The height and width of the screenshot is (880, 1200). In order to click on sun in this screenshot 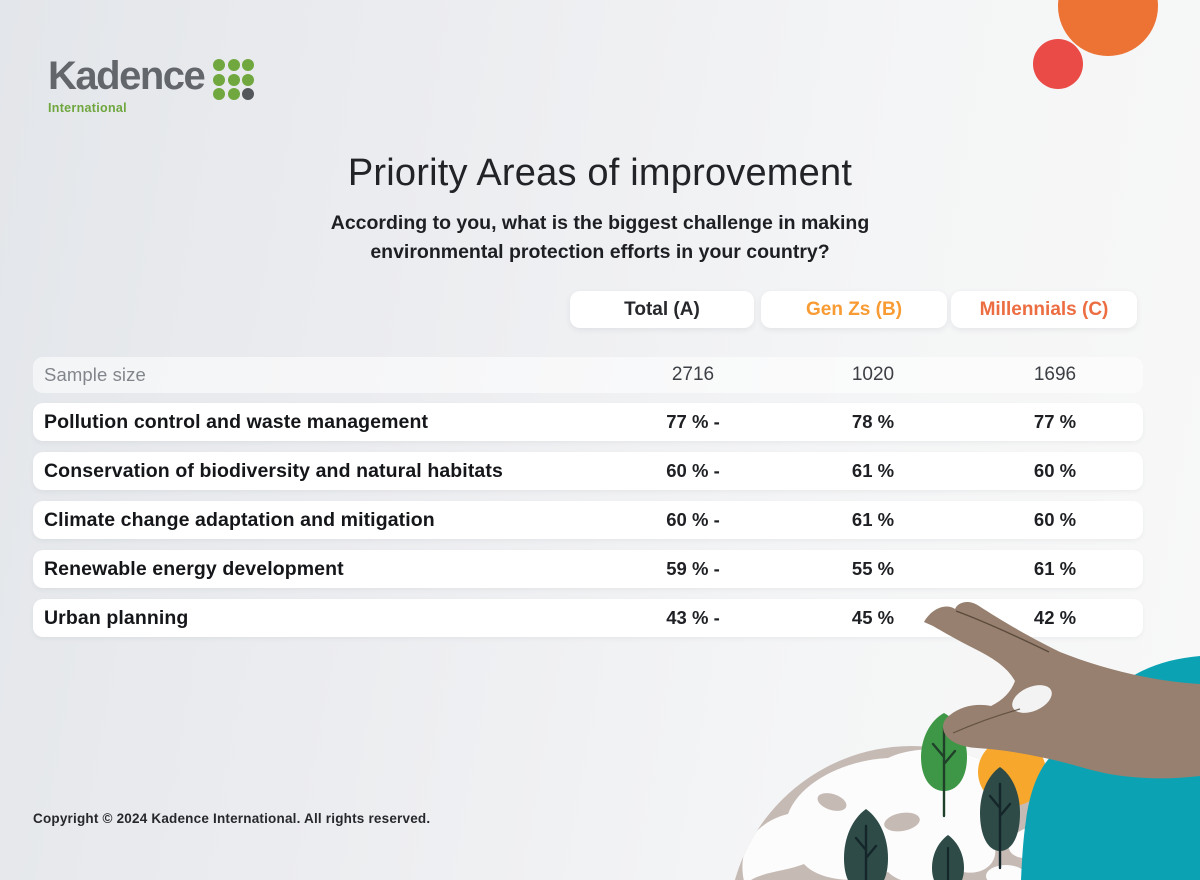, I will do `click(1012, 772)`.